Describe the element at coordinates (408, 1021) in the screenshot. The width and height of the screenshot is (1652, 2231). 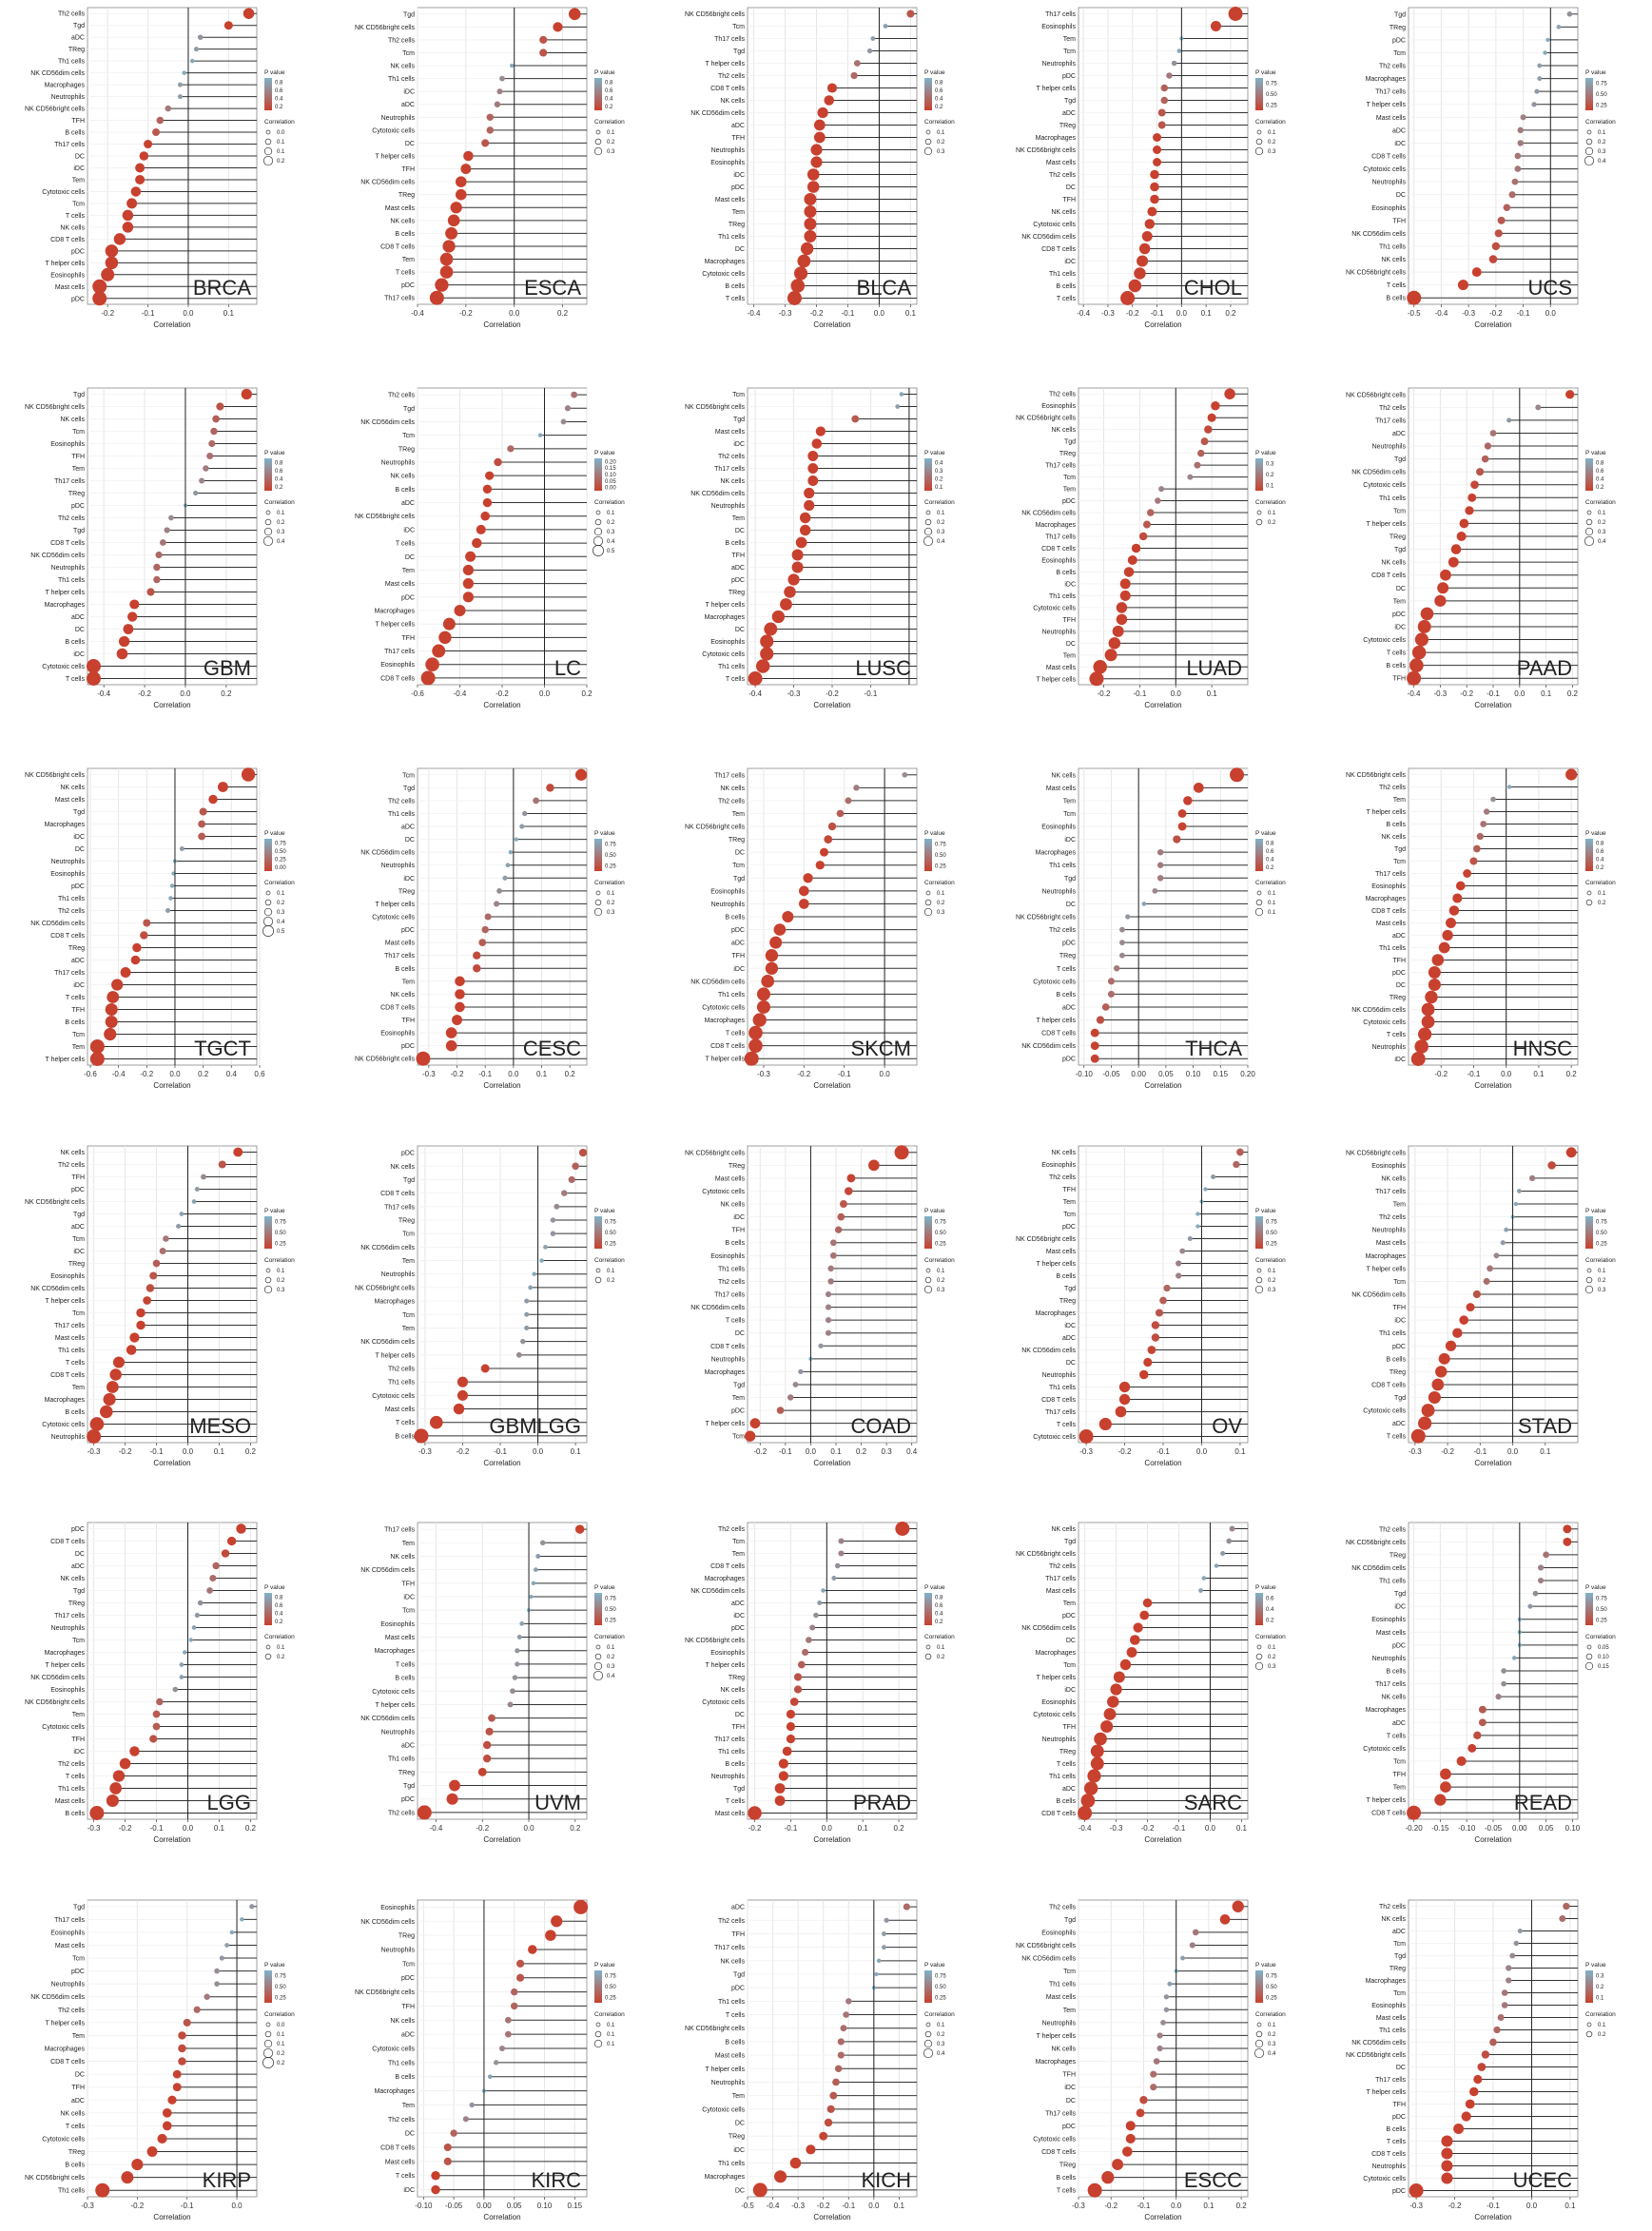
I see `category-label: TFH` at that location.